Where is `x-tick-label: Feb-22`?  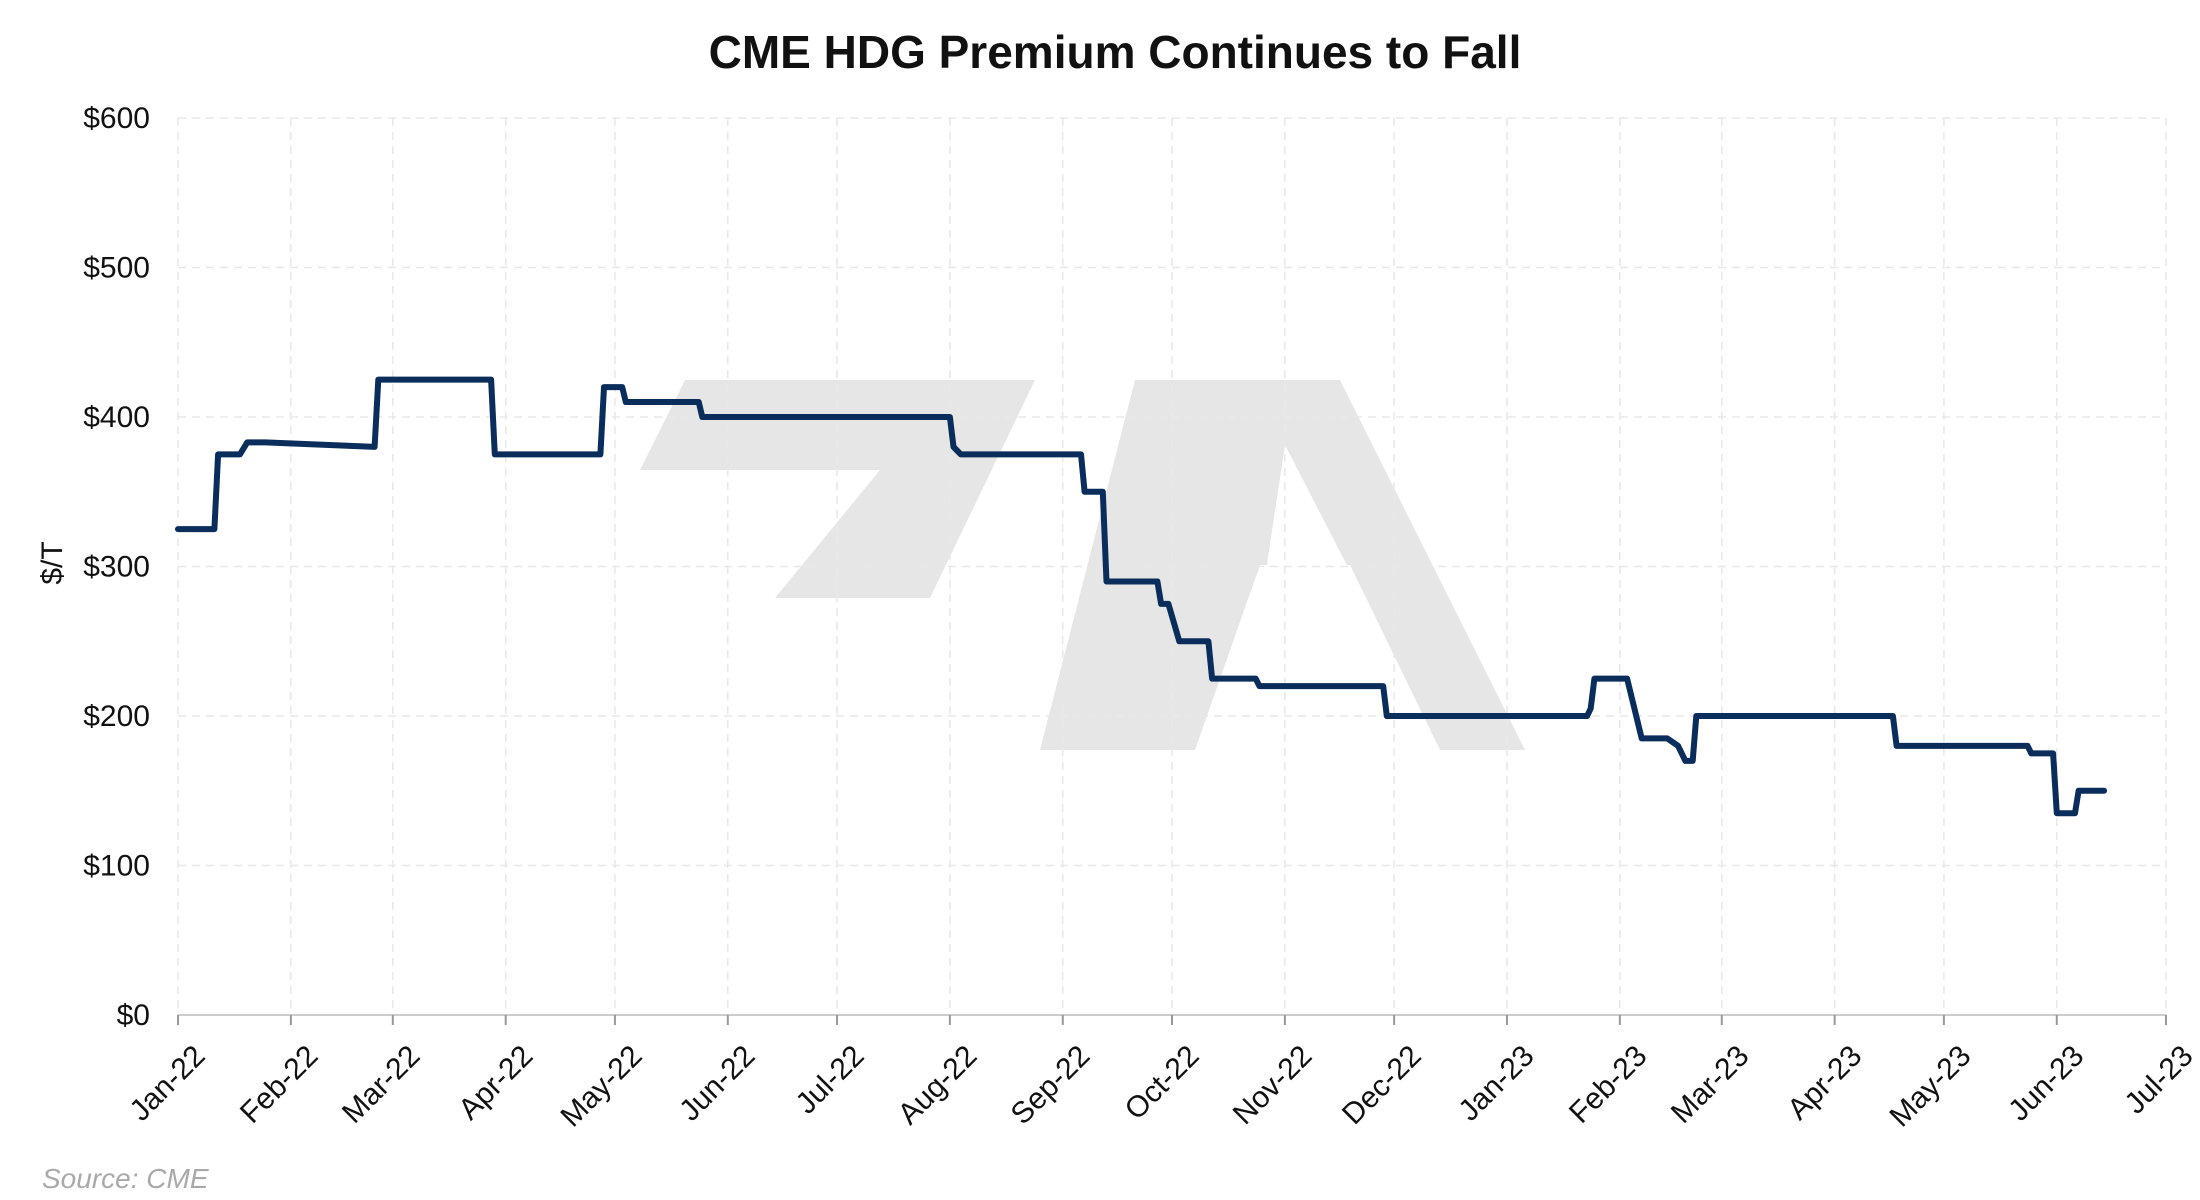 x-tick-label: Feb-22 is located at coordinates (279, 1084).